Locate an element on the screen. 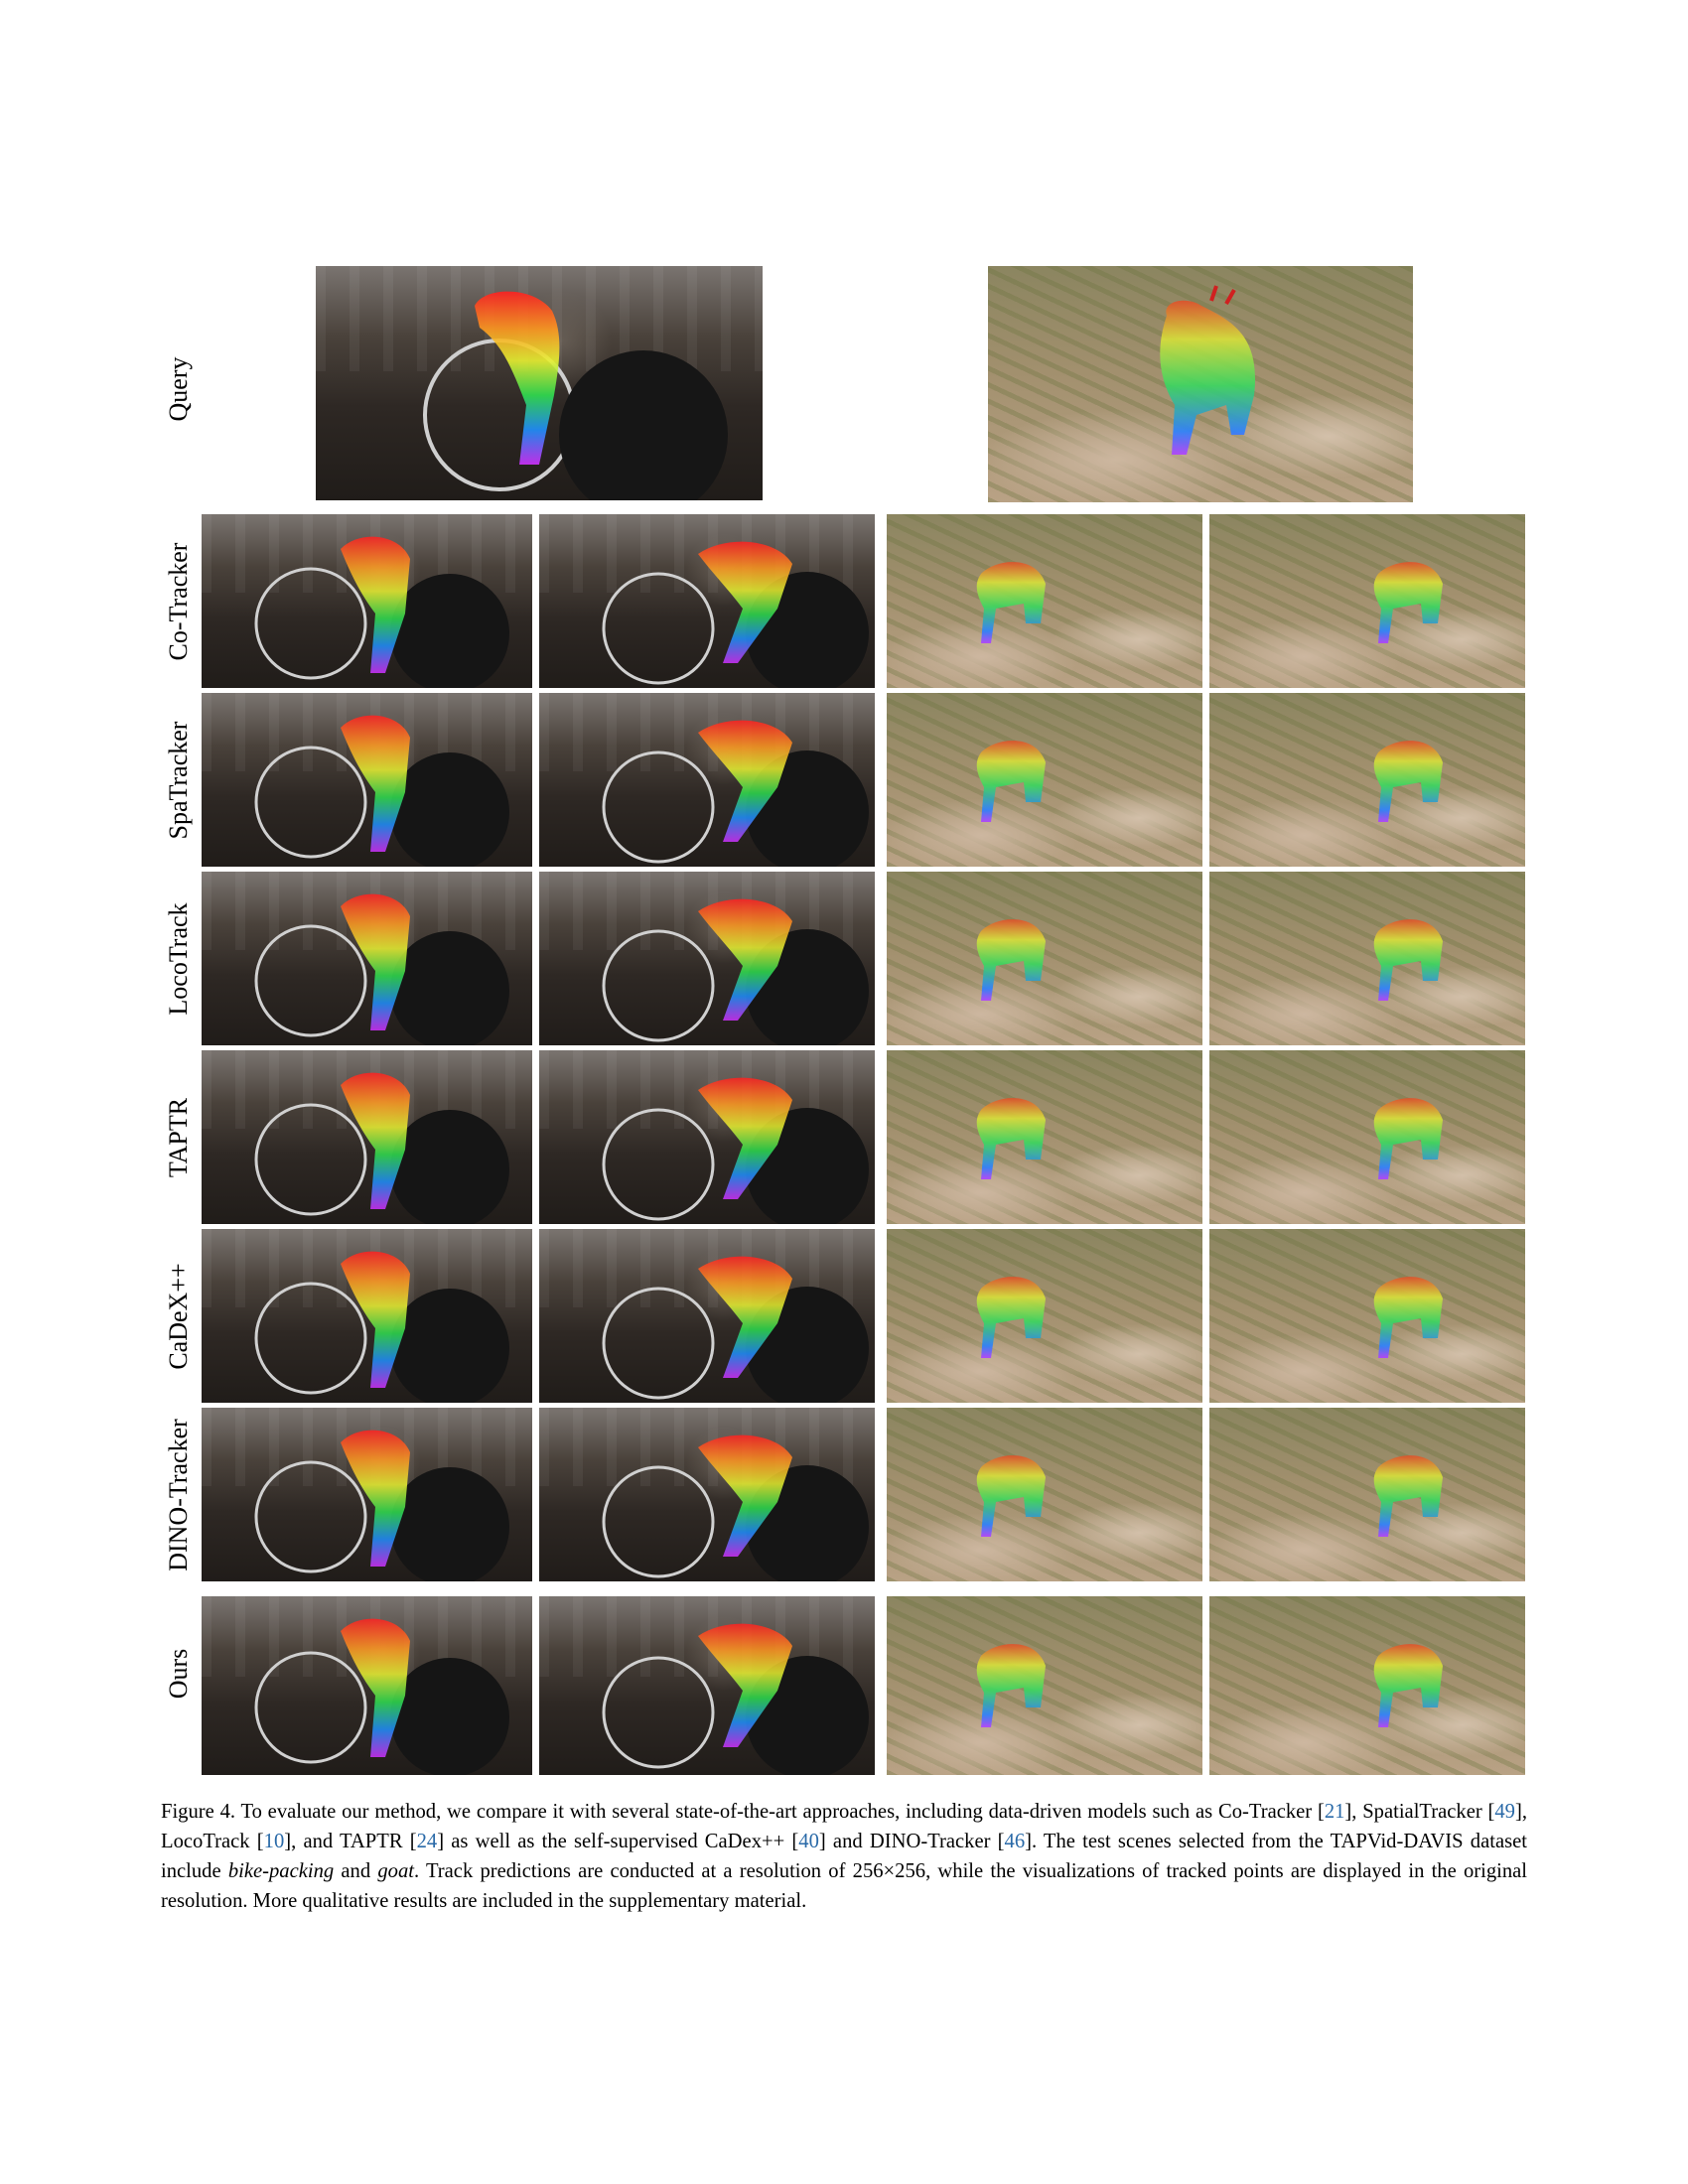 The width and height of the screenshot is (1688, 2184). row-label-ours: Ours is located at coordinates (178, 1674).